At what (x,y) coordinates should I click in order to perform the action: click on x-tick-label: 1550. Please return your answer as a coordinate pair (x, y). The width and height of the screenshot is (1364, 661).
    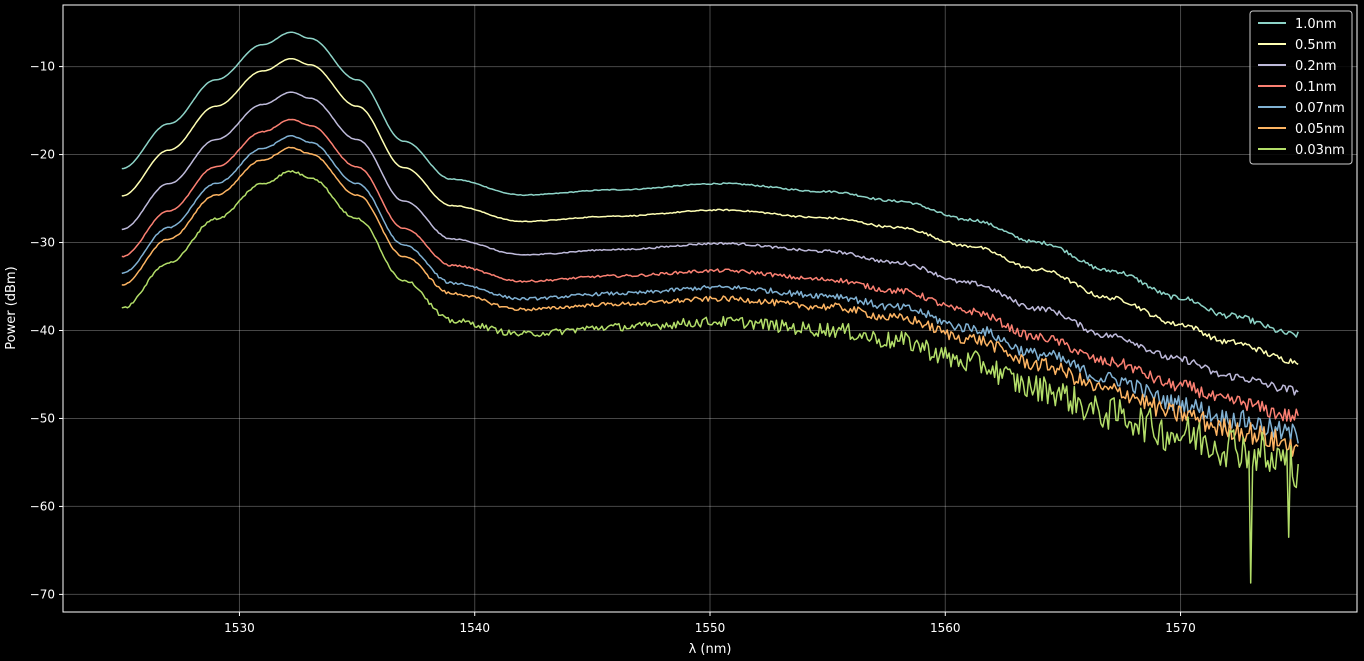
    Looking at the image, I should click on (710, 628).